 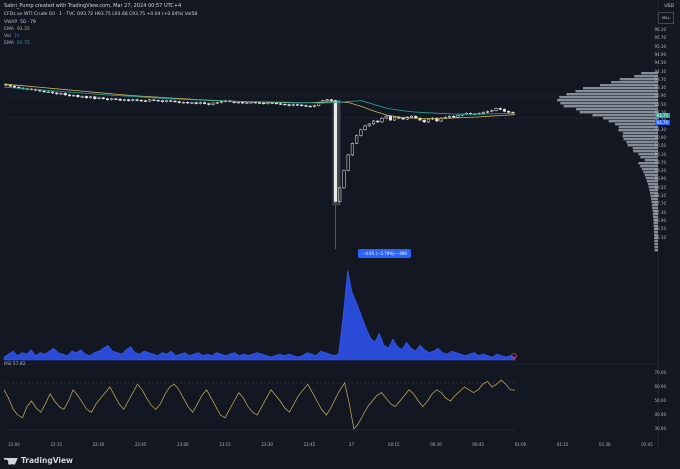 What do you see at coordinates (660, 162) in the screenshot?
I see `price-tick: 89.70` at bounding box center [660, 162].